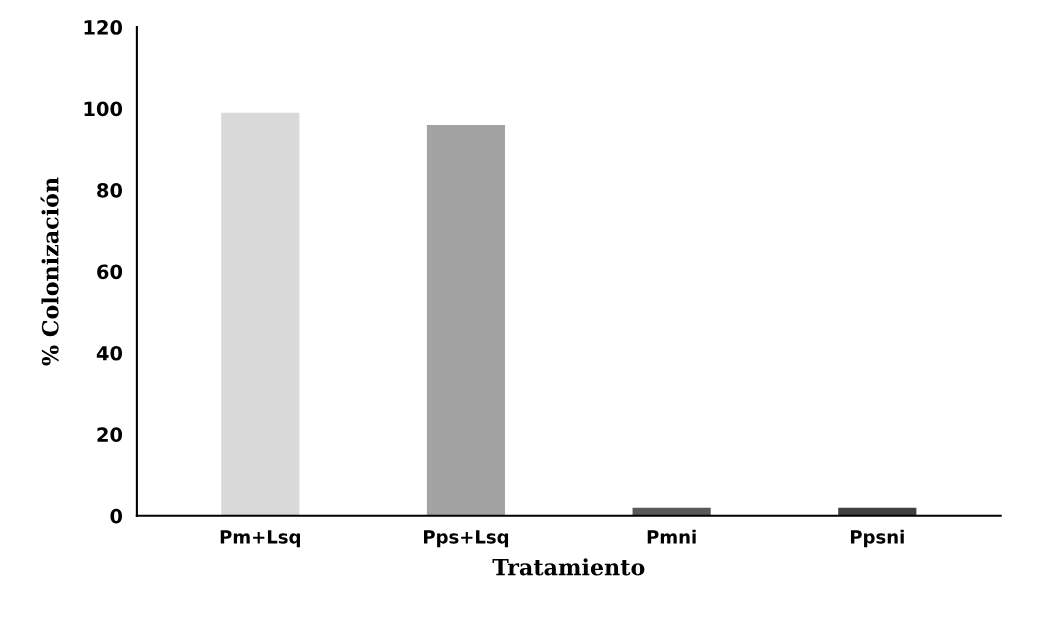 The image size is (1037, 617). What do you see at coordinates (568, 567) in the screenshot?
I see `x-axis-title: Tratamiento` at bounding box center [568, 567].